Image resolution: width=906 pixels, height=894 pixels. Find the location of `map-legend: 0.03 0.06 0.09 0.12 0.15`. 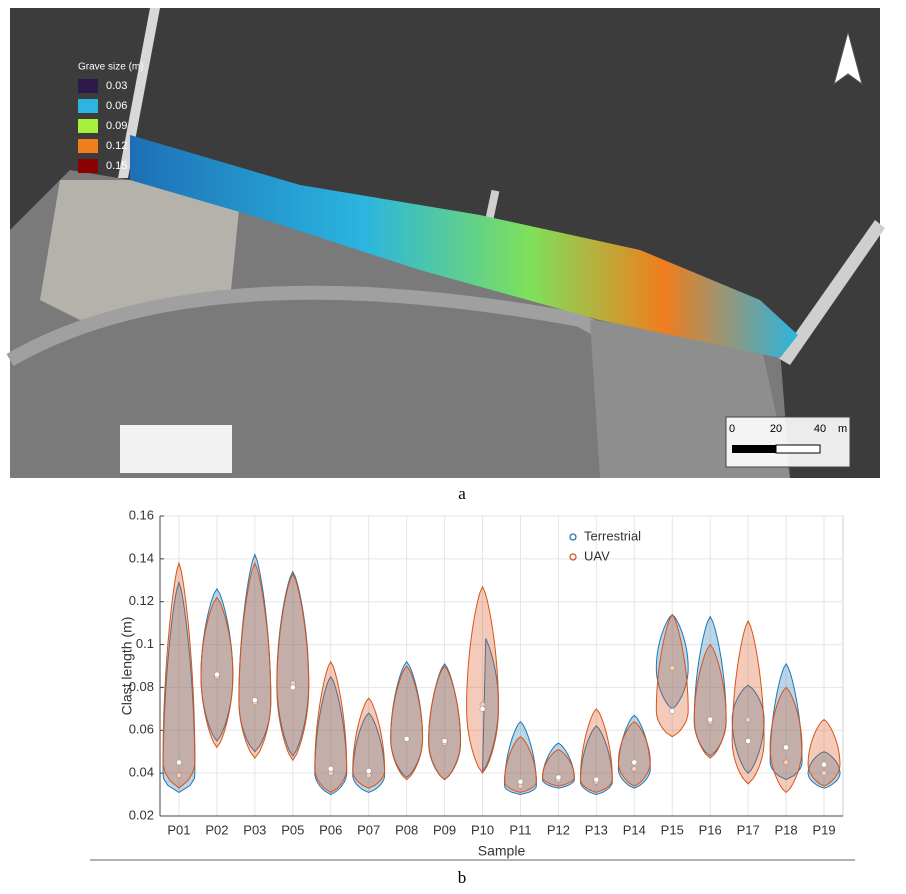

map-legend: 0.03 0.06 0.09 0.12 0.15 is located at coordinates (102, 126).